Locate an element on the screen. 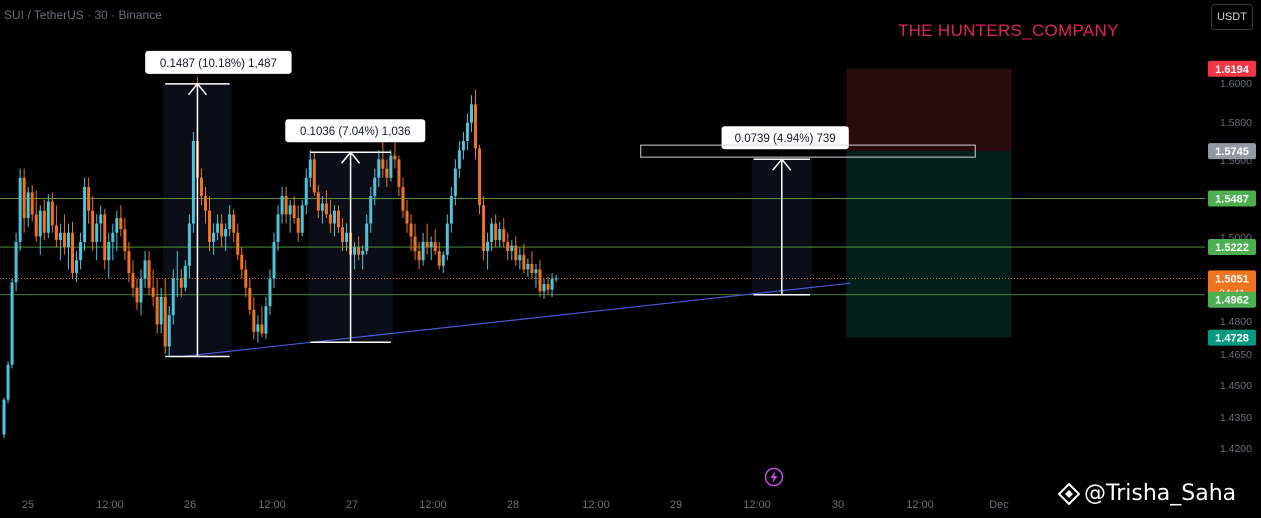 The image size is (1261, 518). entry-box is located at coordinates (808, 151).